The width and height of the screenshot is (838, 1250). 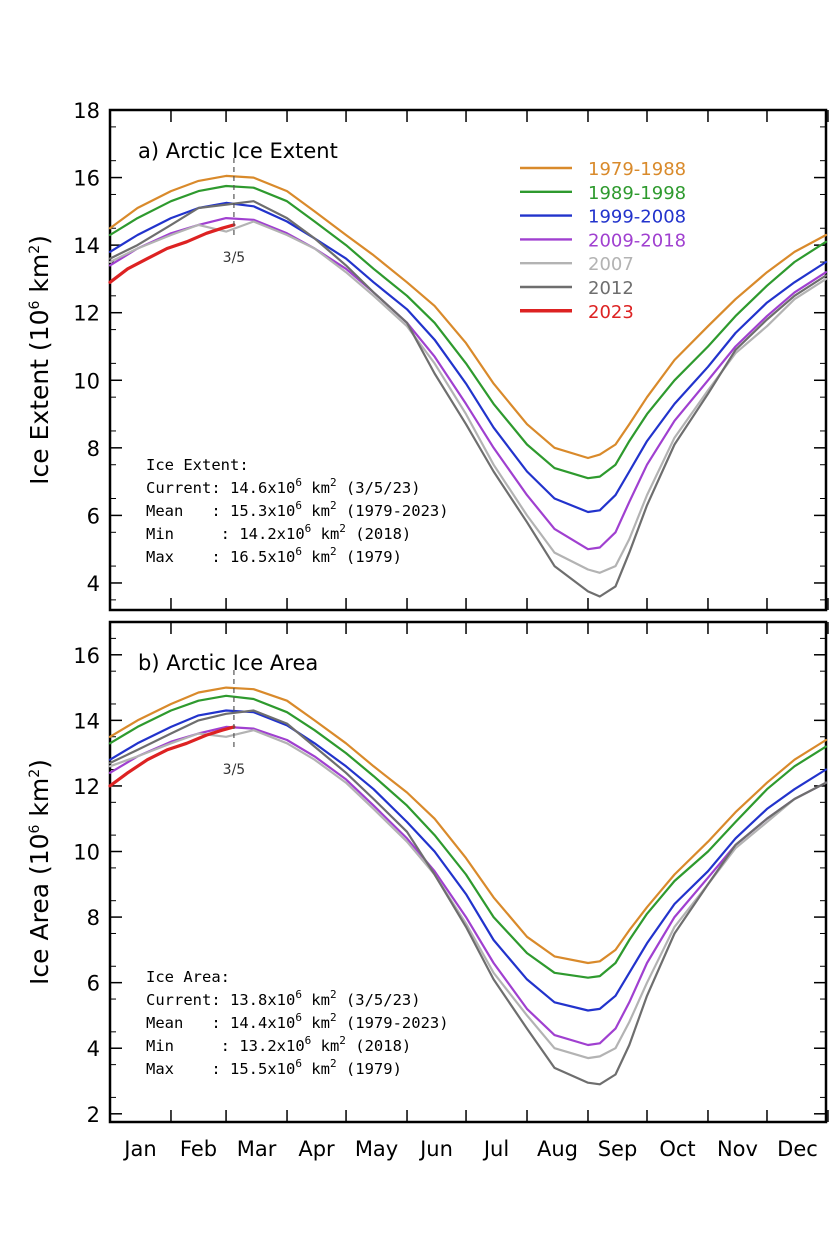 I want to click on legend-label-2007: 2007, so click(x=611, y=264).